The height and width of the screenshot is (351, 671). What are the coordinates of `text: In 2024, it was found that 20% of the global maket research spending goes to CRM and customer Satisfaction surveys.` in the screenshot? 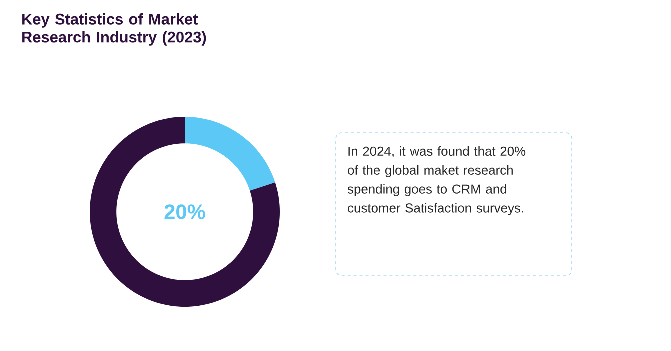 It's located at (437, 181).